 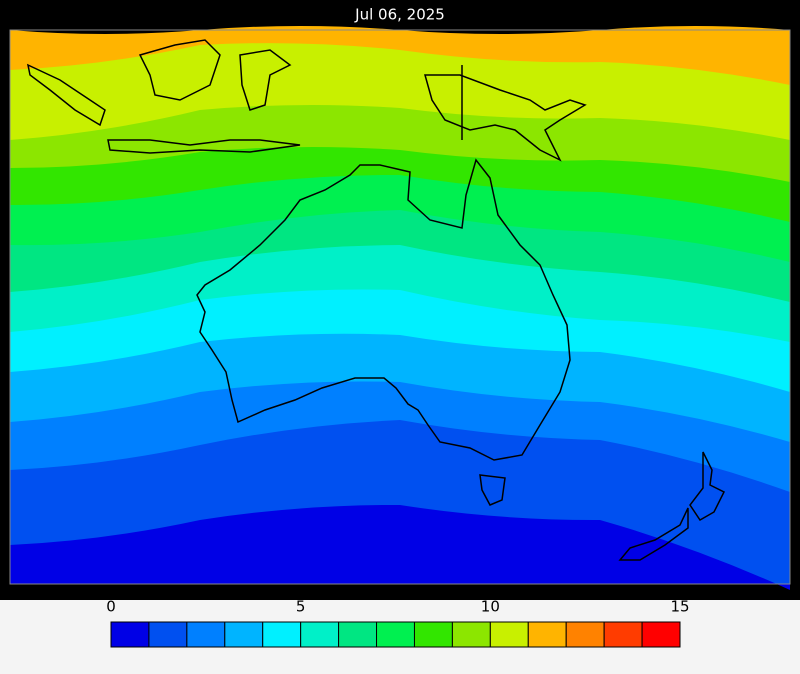 I want to click on new-zealand-south, so click(x=653, y=534).